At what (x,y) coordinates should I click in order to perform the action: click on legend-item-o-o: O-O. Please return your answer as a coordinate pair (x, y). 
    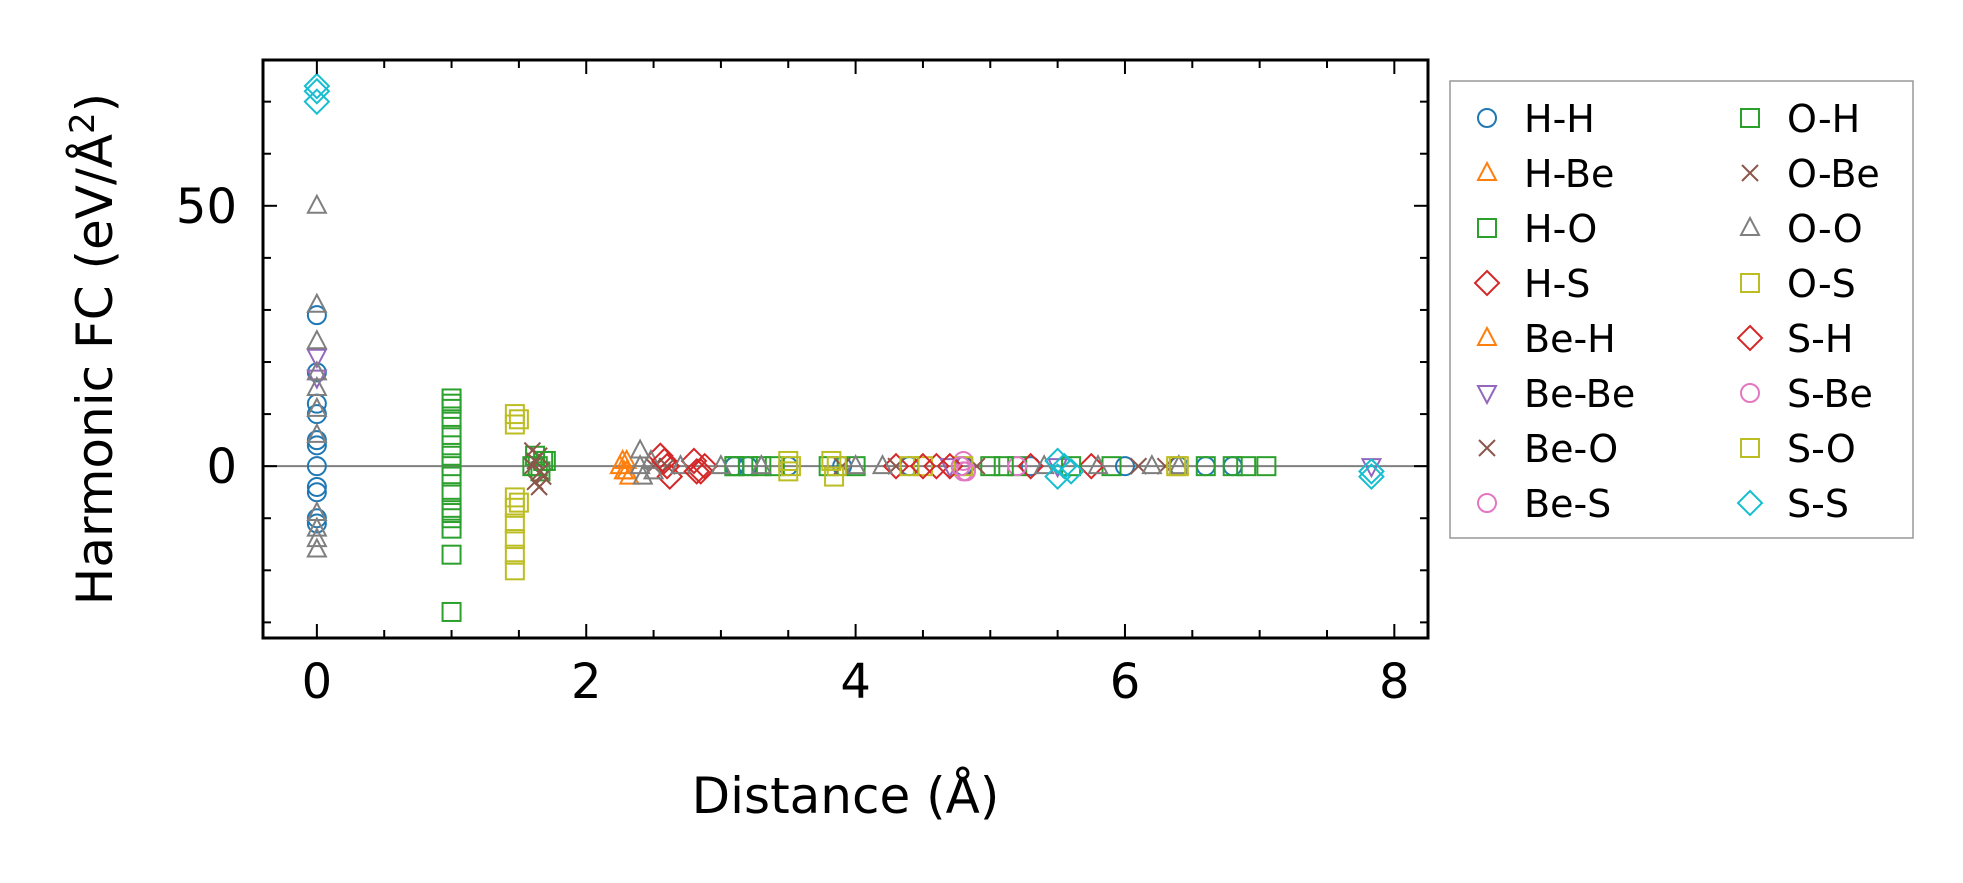
    Looking at the image, I should click on (1801, 229).